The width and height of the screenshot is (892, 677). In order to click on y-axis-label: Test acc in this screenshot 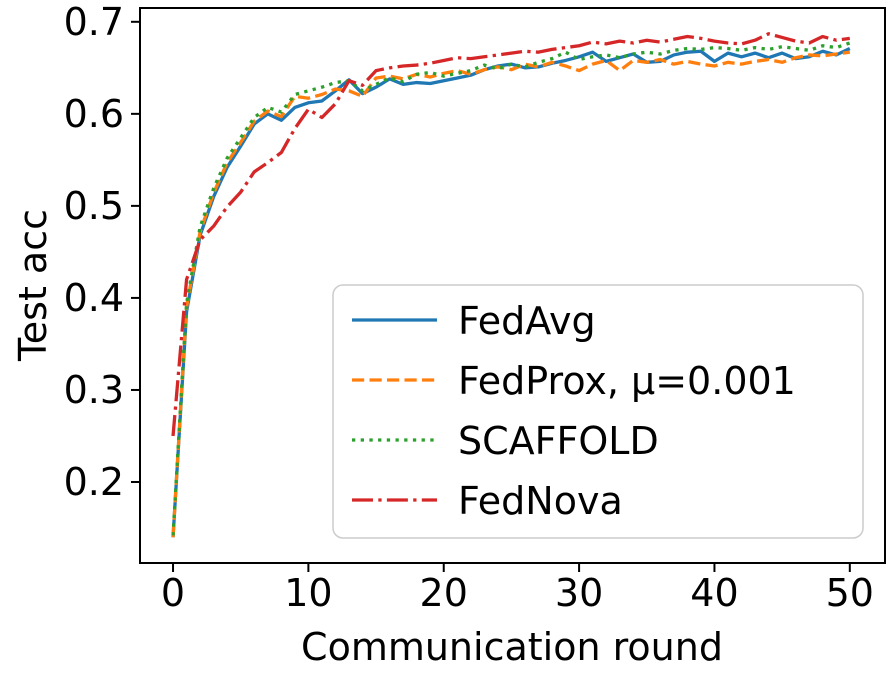, I will do `click(33, 285)`.